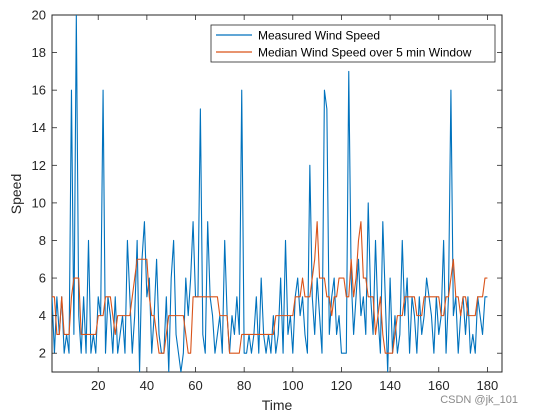 Image resolution: width=534 pixels, height=416 pixels. I want to click on y-tick-label: 8, so click(42, 240).